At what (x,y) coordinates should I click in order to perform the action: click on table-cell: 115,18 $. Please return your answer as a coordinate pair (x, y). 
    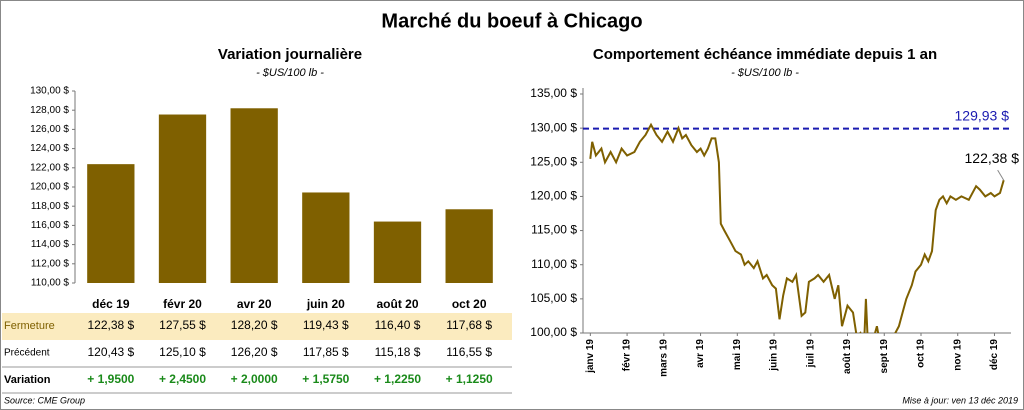
    Looking at the image, I should click on (398, 352).